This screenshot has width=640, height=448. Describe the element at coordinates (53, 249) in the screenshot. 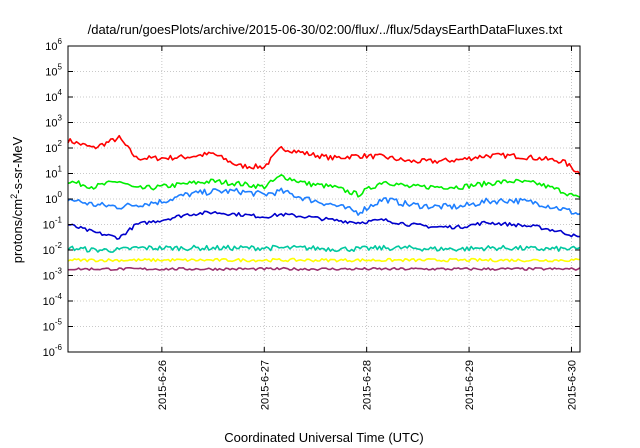

I see `y-tick-label: 10⁻²` at that location.